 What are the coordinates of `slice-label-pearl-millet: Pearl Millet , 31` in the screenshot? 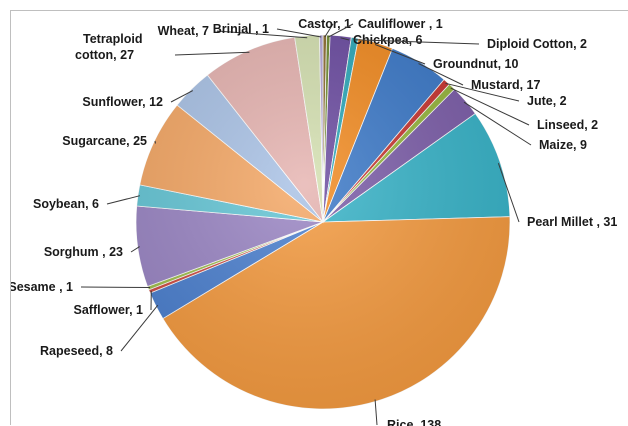 It's located at (572, 222).